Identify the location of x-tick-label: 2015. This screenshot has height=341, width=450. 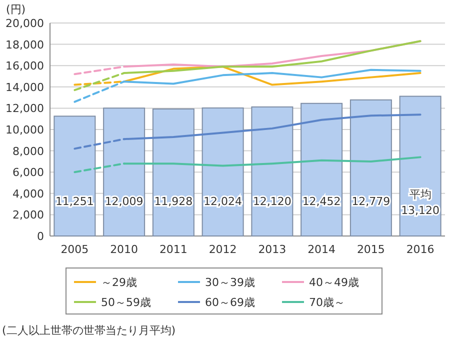
(370, 249).